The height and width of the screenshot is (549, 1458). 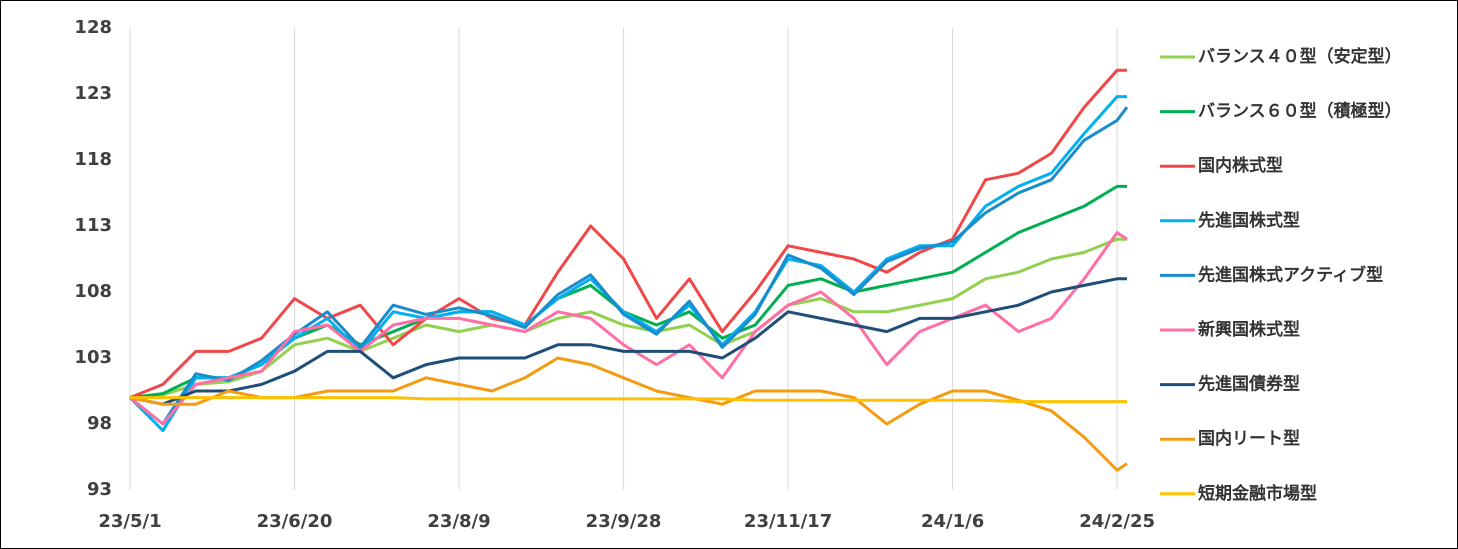 What do you see at coordinates (1290, 274) in the screenshot?
I see `legend-label: 先進国株式アクティブ型` at bounding box center [1290, 274].